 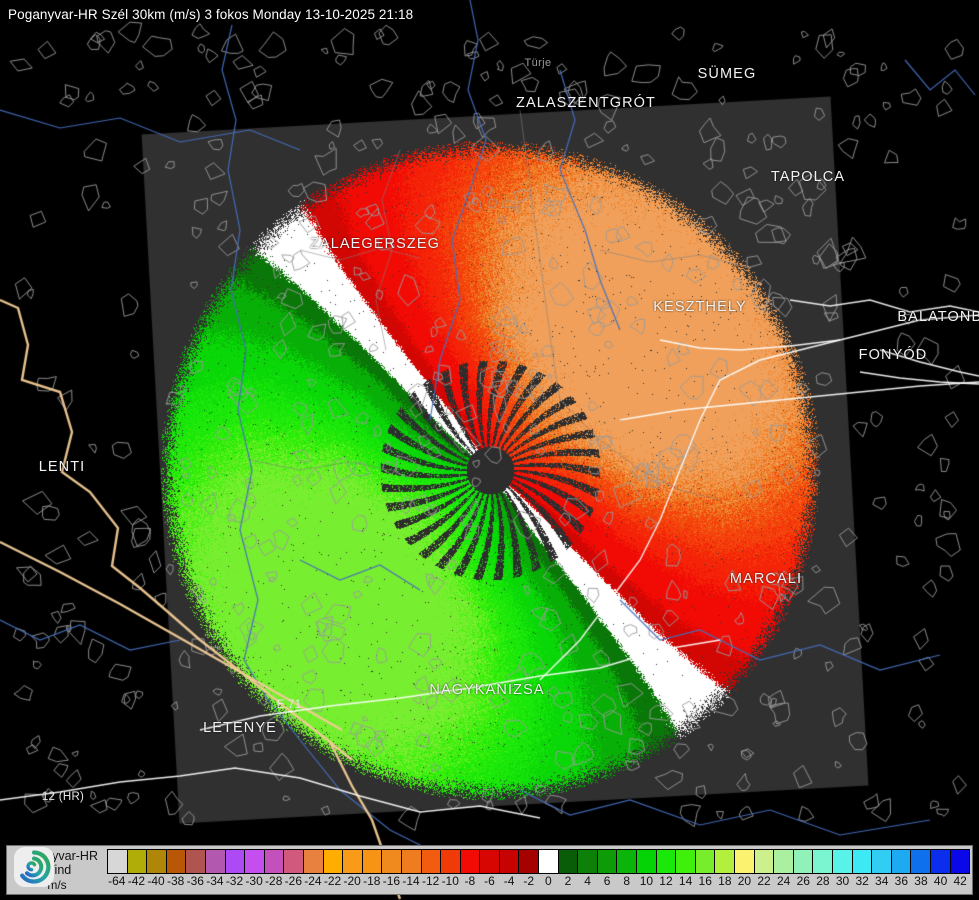 What do you see at coordinates (240, 728) in the screenshot?
I see `city-label: LETENYE` at bounding box center [240, 728].